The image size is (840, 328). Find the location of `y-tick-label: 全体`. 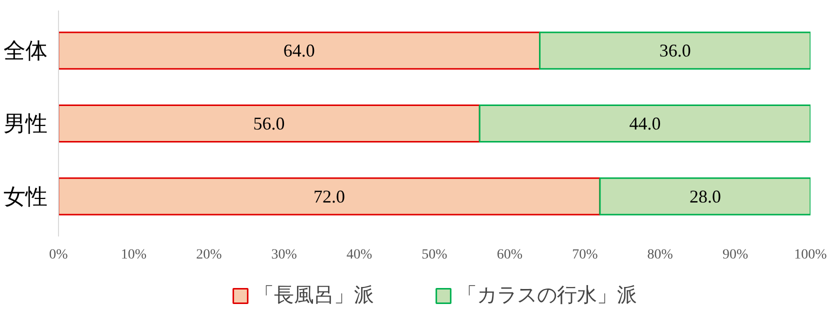

y-tick-label: 全体 is located at coordinates (26, 51).